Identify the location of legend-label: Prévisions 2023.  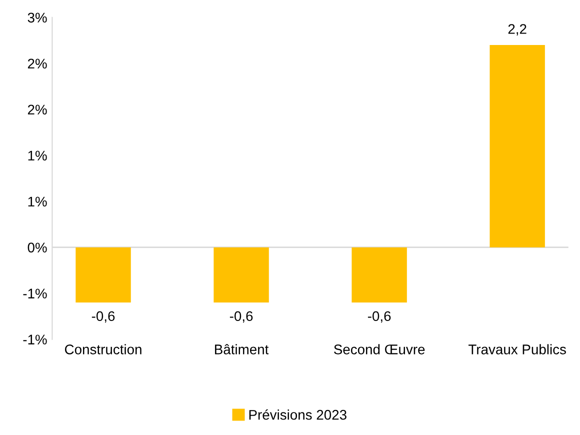
(297, 414).